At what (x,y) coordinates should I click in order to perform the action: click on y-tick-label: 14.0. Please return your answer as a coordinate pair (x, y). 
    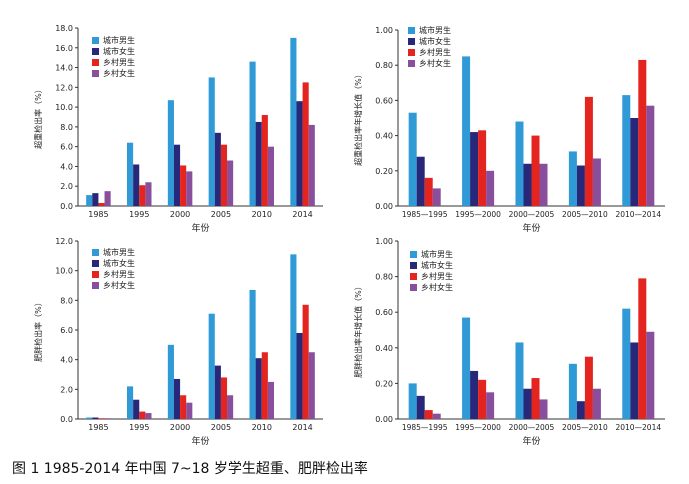
    Looking at the image, I should click on (64, 68).